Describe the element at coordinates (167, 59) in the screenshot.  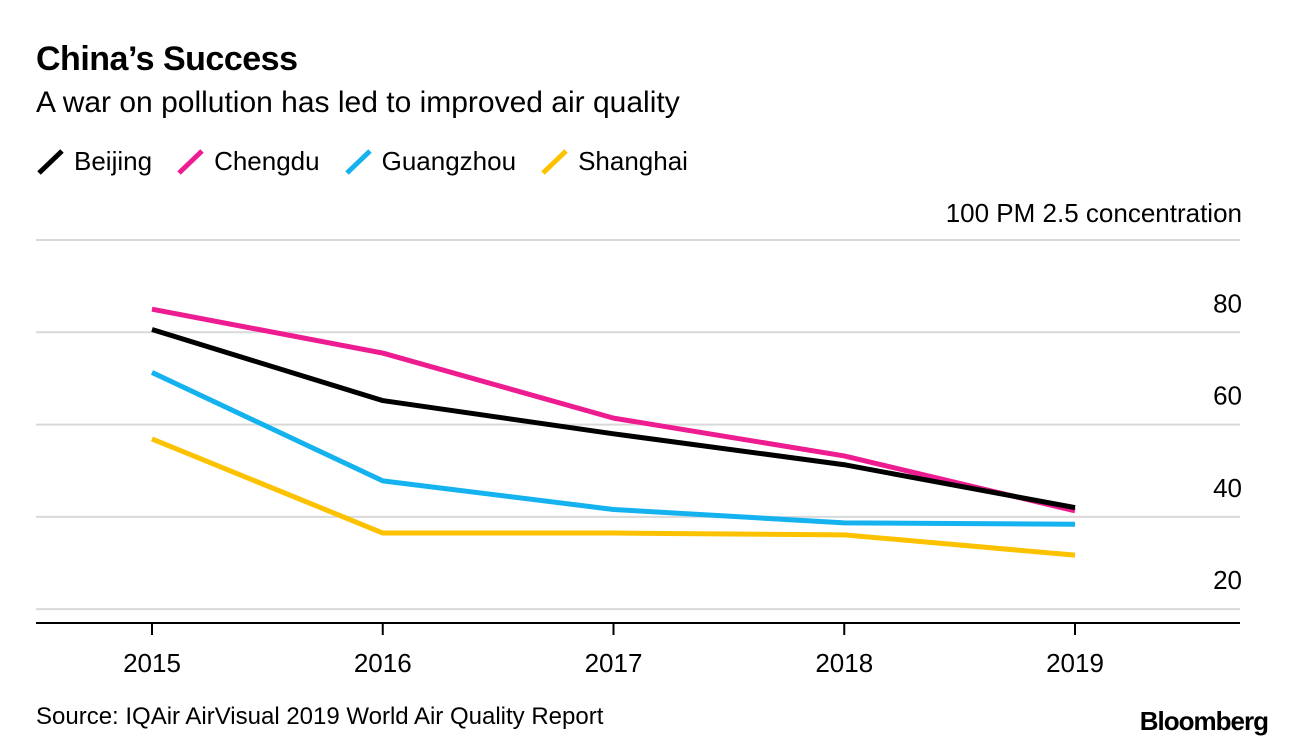
I see `chart-title: China’s Success` at that location.